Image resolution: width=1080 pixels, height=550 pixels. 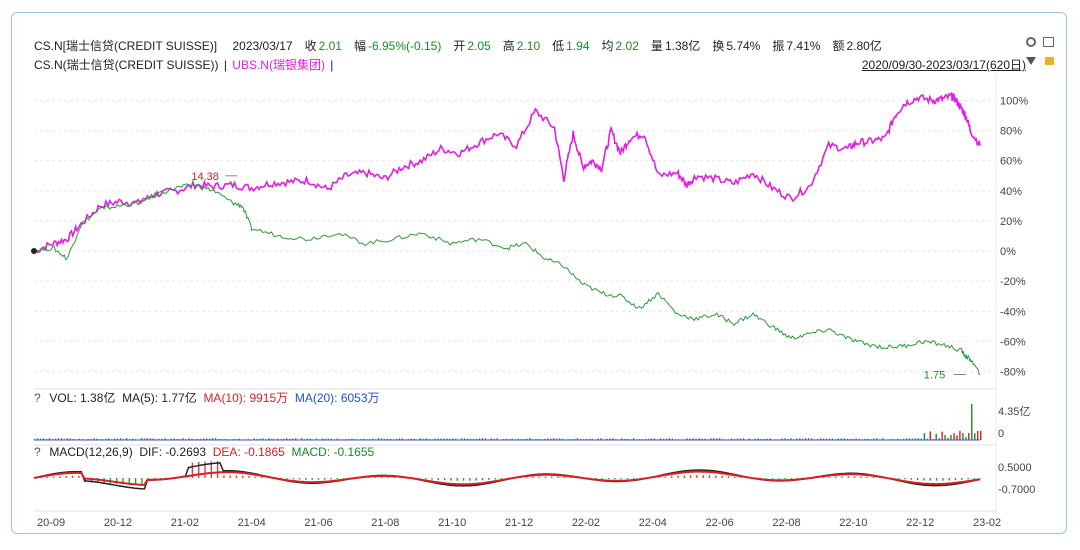 I want to click on x-tick-label: 21-08, so click(x=385, y=523).